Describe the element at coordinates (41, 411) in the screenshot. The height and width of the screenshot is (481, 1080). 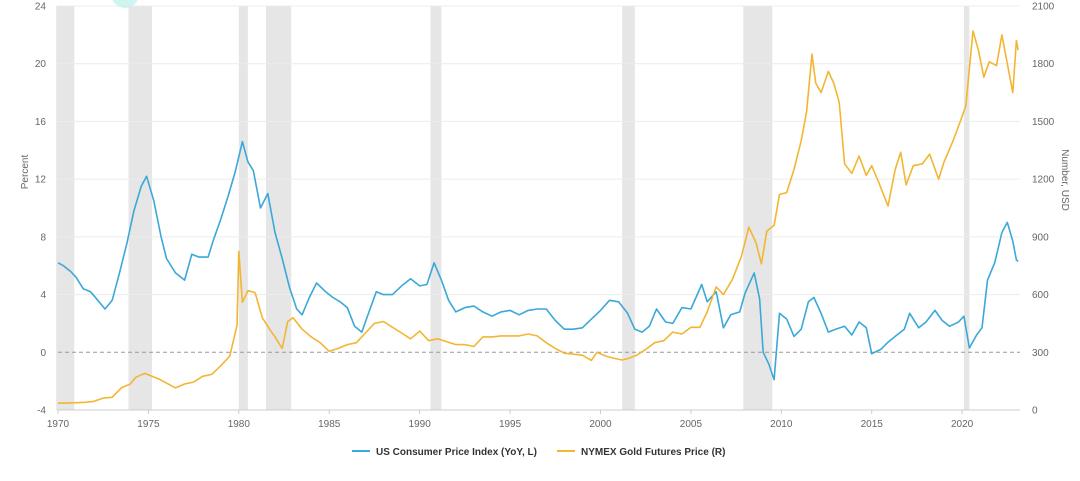
I see `y-left-tick-label: -4` at that location.